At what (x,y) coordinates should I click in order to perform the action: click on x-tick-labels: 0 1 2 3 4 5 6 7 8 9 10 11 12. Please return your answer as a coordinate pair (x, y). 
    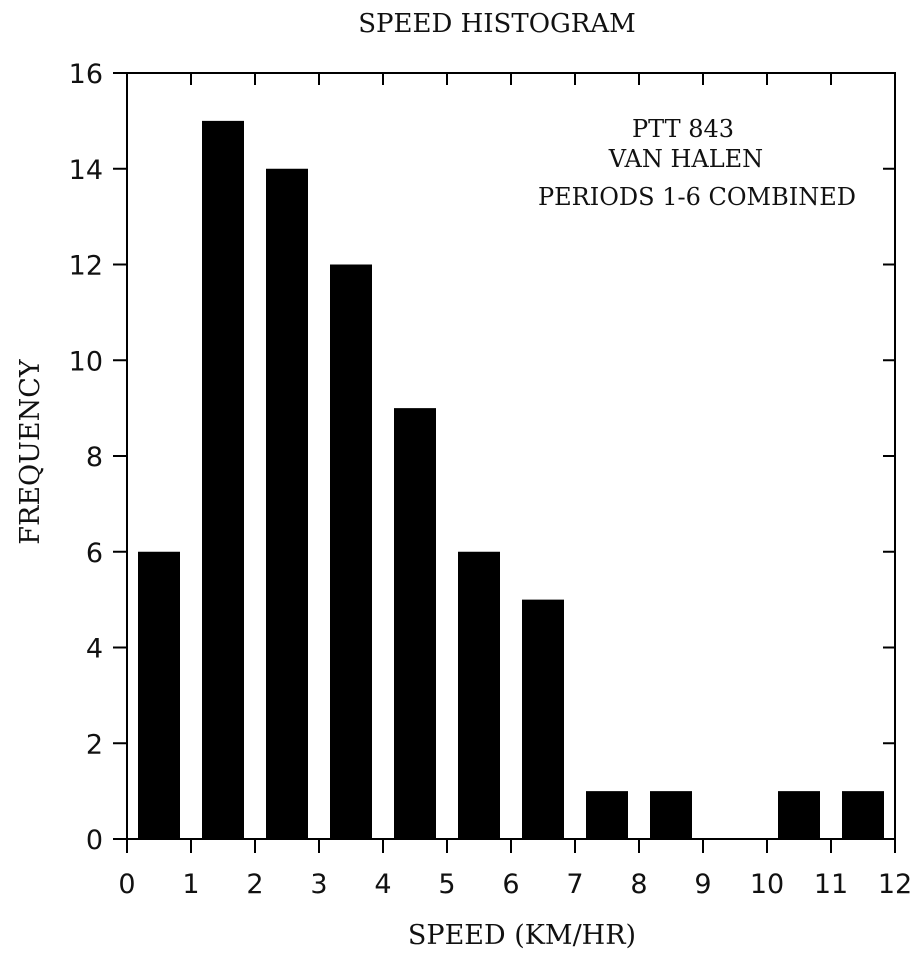
    Looking at the image, I should click on (515, 884).